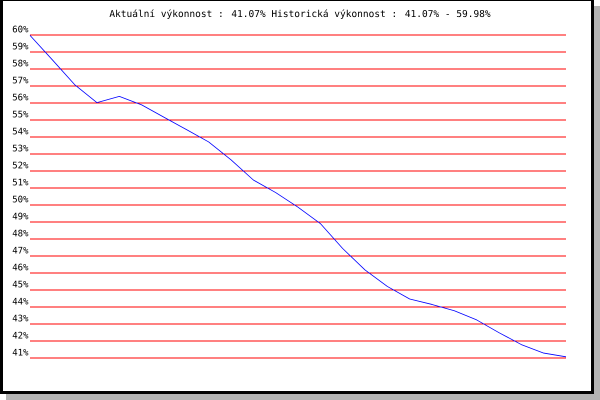 Image resolution: width=600 pixels, height=400 pixels. I want to click on y-tick-label: 57%, so click(20, 80).